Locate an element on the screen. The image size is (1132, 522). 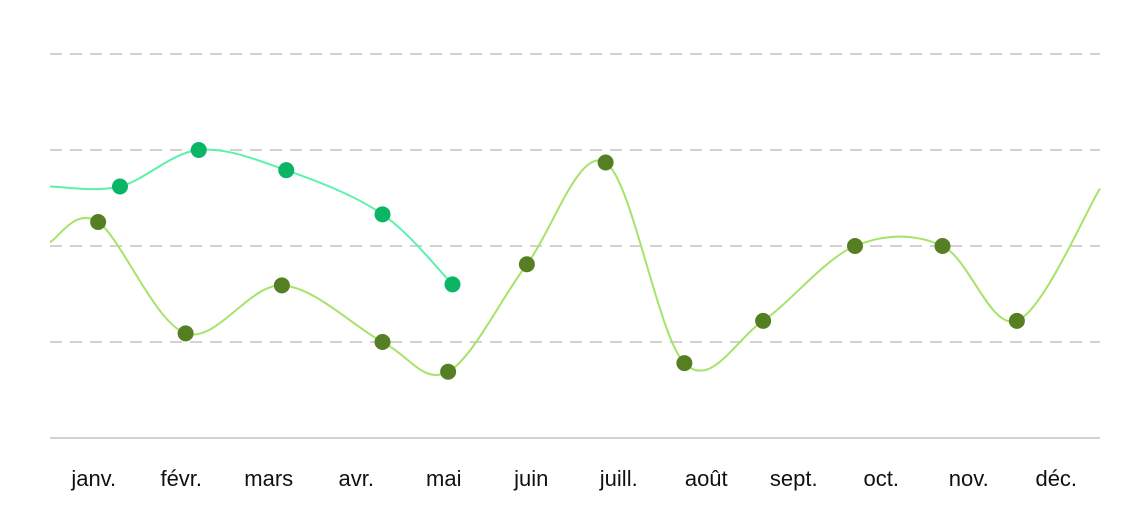
x-tick-label: juill. is located at coordinates (618, 478).